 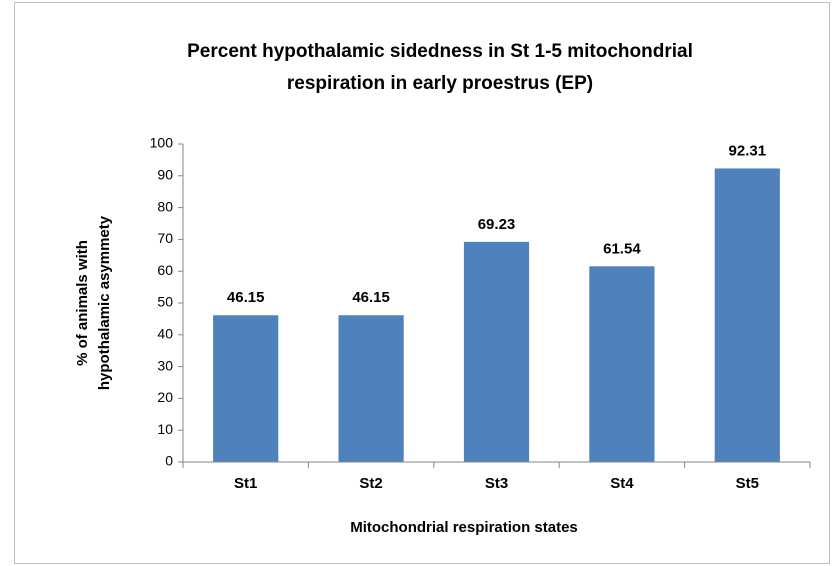 What do you see at coordinates (165, 270) in the screenshot?
I see `y-tick-label: 60` at bounding box center [165, 270].